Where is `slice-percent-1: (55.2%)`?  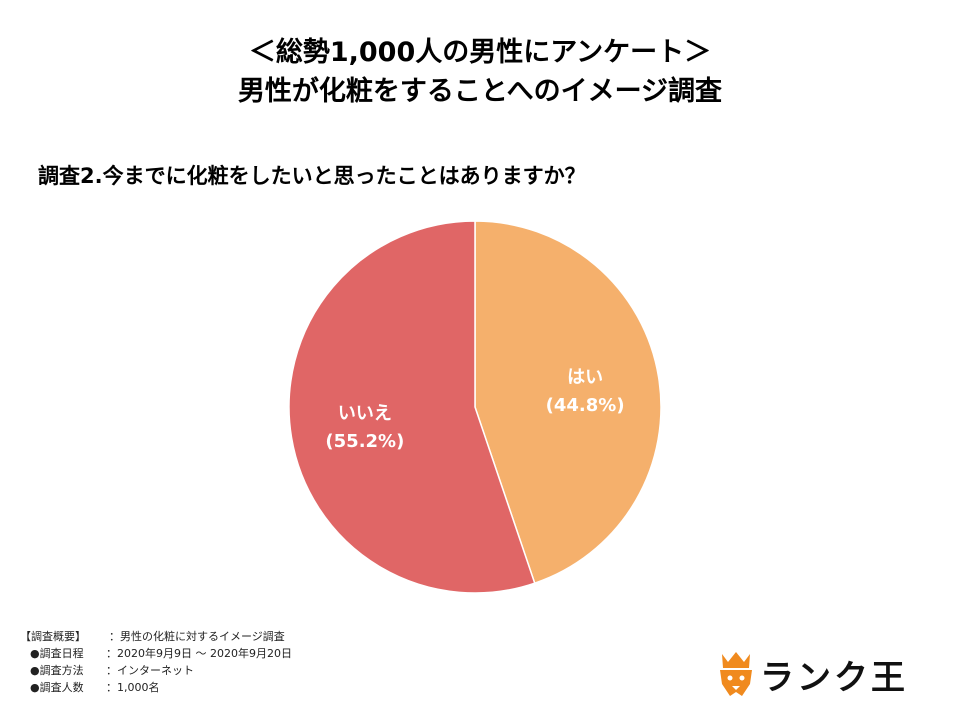 slice-percent-1: (55.2%) is located at coordinates (364, 441).